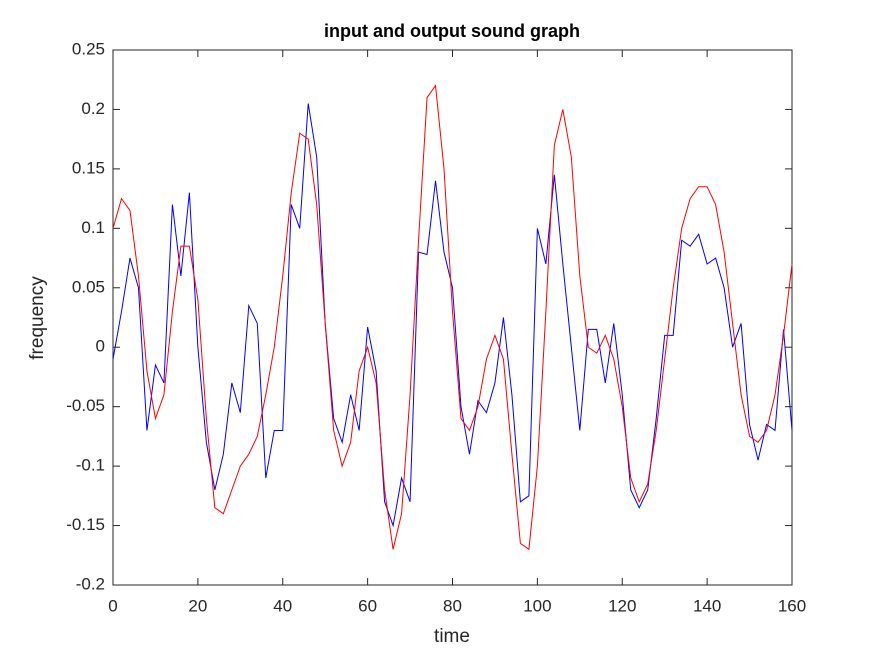  What do you see at coordinates (93, 108) in the screenshot?
I see `y-tick-label: 0.2` at bounding box center [93, 108].